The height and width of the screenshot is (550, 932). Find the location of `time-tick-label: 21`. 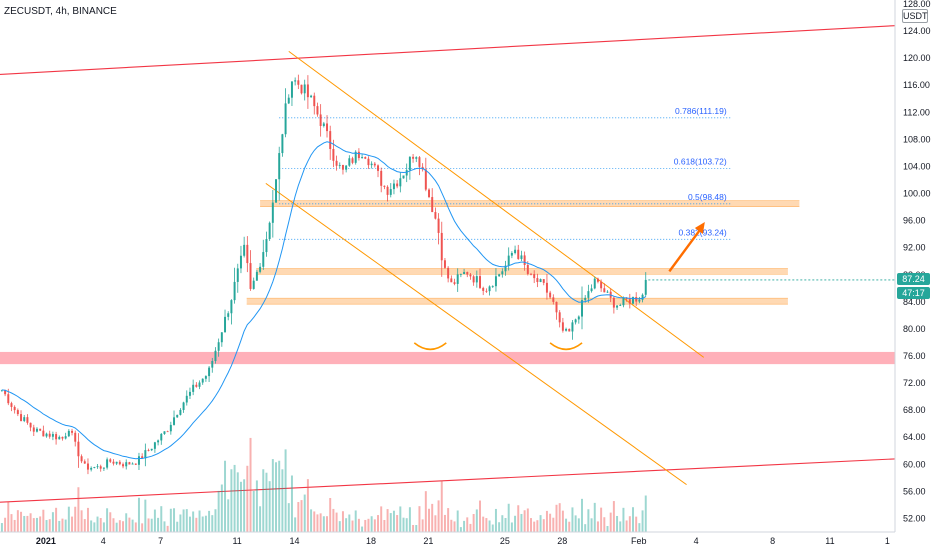

time-tick-label: 21 is located at coordinates (428, 541).